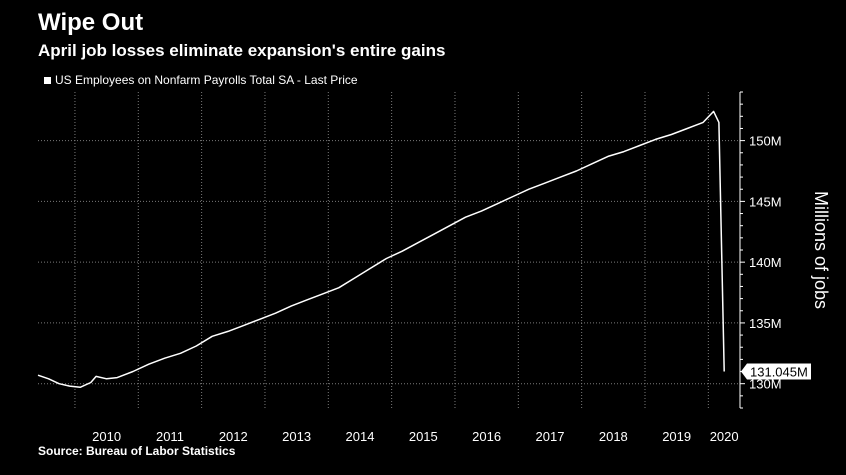 Image resolution: width=846 pixels, height=475 pixels. I want to click on x-tick-label: 2014, so click(360, 436).